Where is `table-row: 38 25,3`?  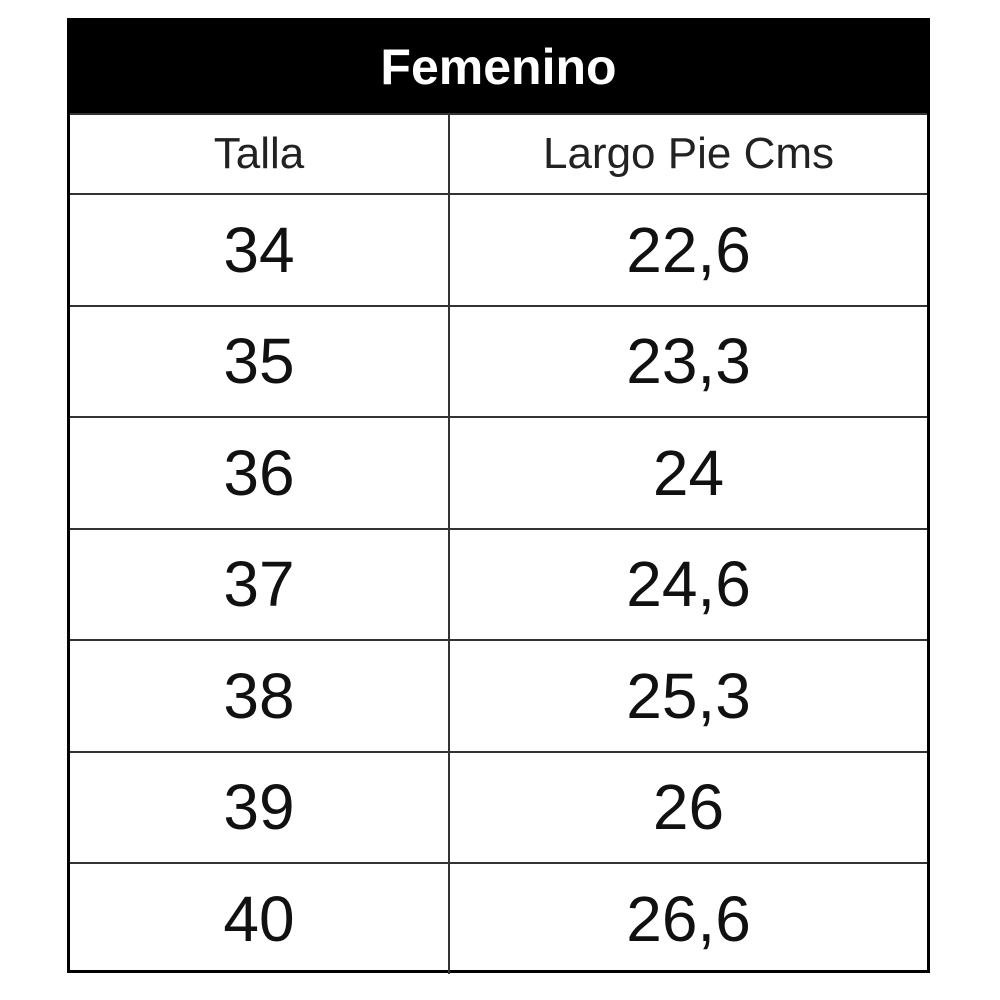 table-row: 38 25,3 is located at coordinates (498, 695).